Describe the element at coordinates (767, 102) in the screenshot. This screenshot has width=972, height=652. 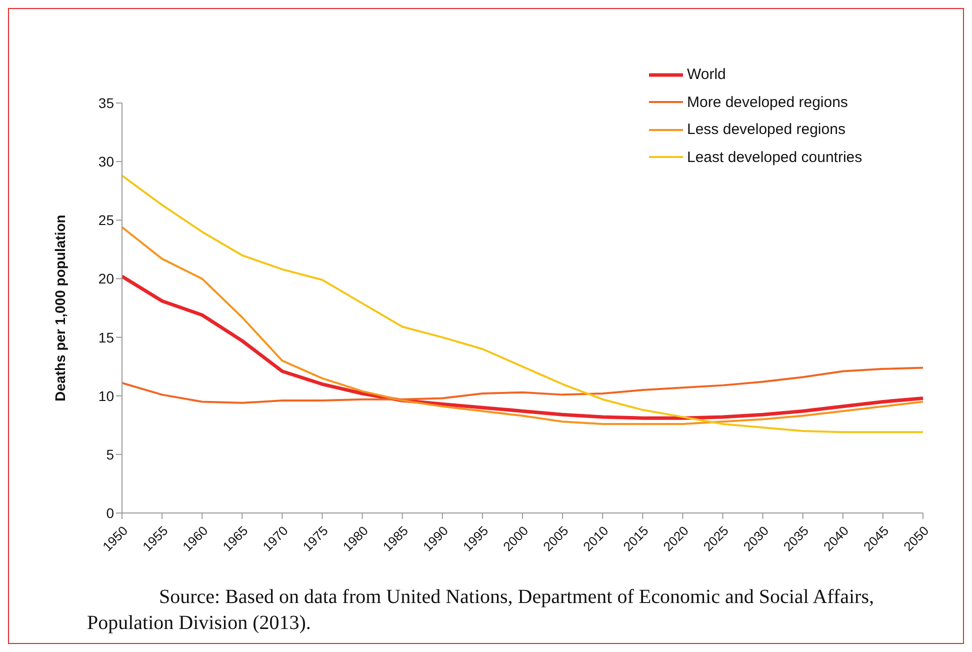
I see `legend-label: More developed regions` at that location.